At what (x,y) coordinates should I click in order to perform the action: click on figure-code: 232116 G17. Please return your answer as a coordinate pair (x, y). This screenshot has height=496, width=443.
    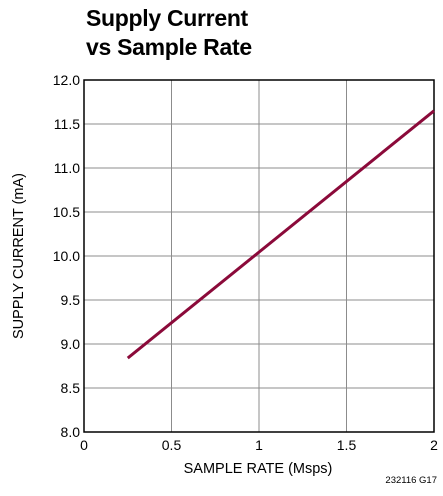
    Looking at the image, I should click on (411, 480).